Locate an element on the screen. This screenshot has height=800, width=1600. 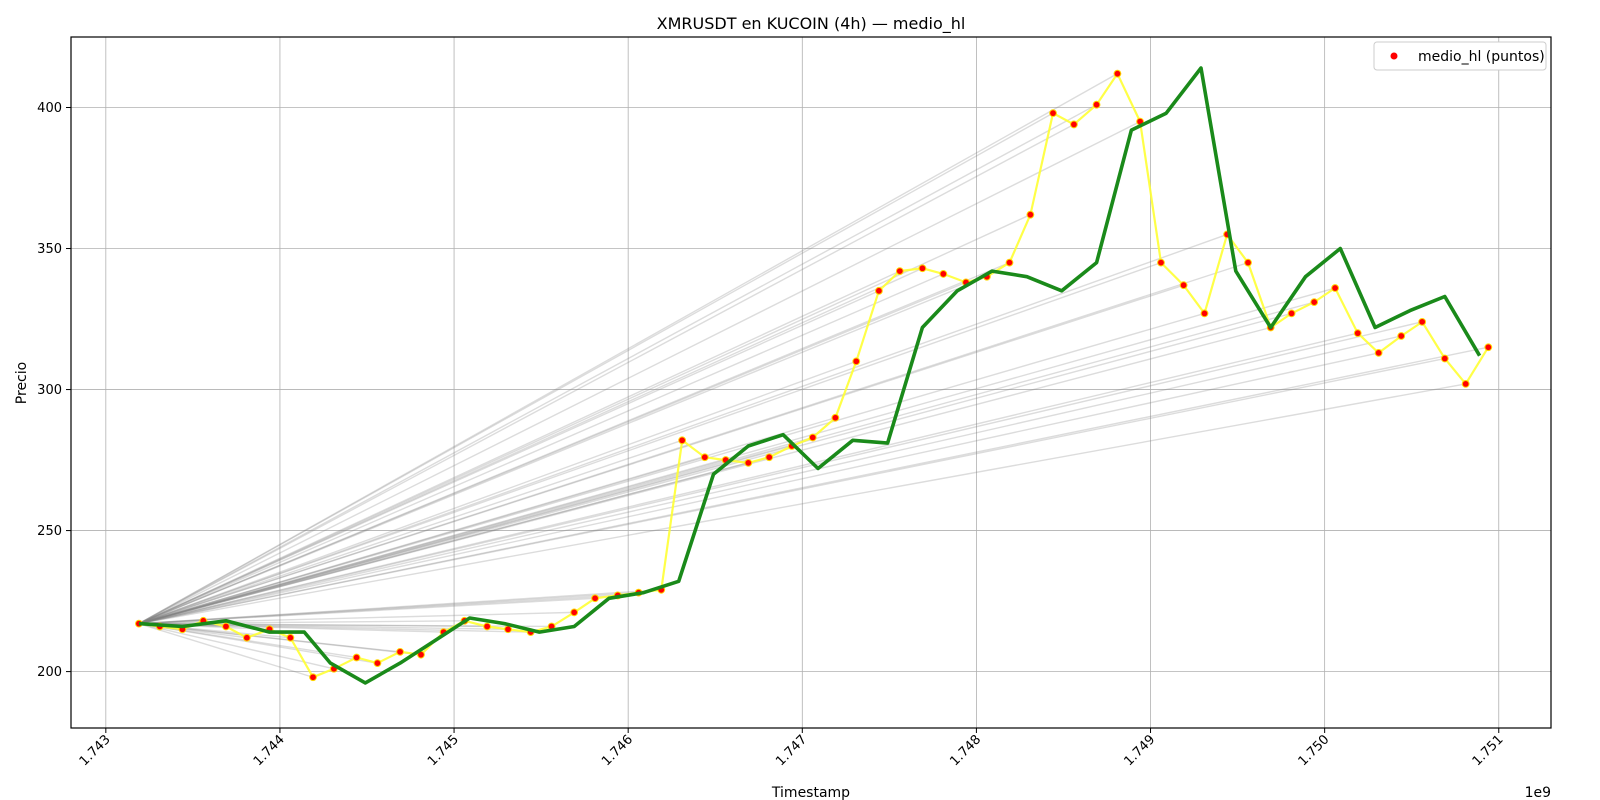
x-tick-label: 1.748 is located at coordinates (965, 750).